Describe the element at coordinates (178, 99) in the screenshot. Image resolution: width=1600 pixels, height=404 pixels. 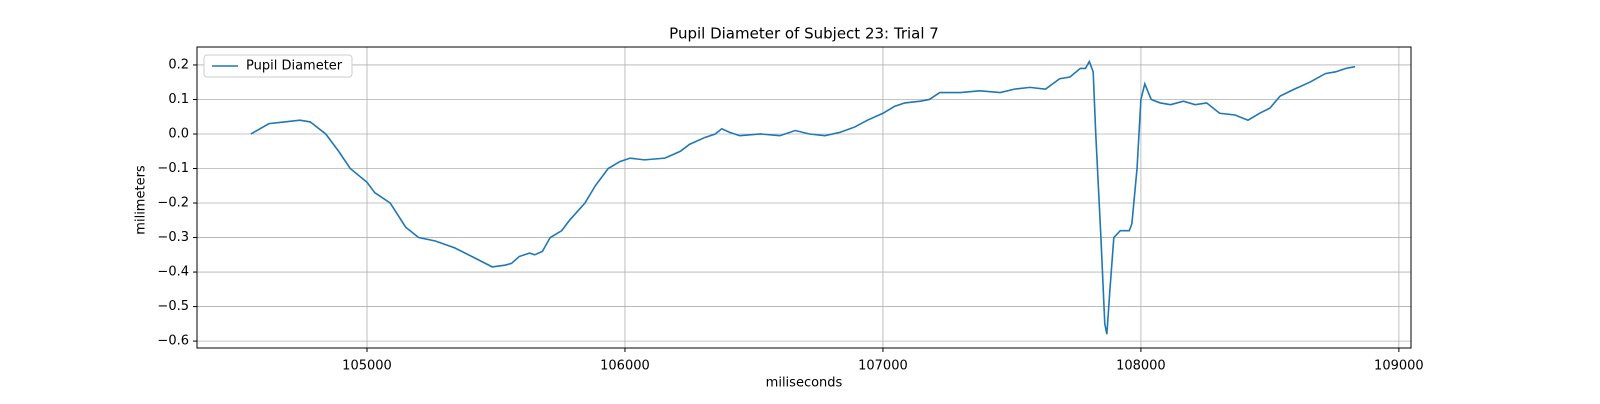
I see `y-tick-label: 0.1` at that location.